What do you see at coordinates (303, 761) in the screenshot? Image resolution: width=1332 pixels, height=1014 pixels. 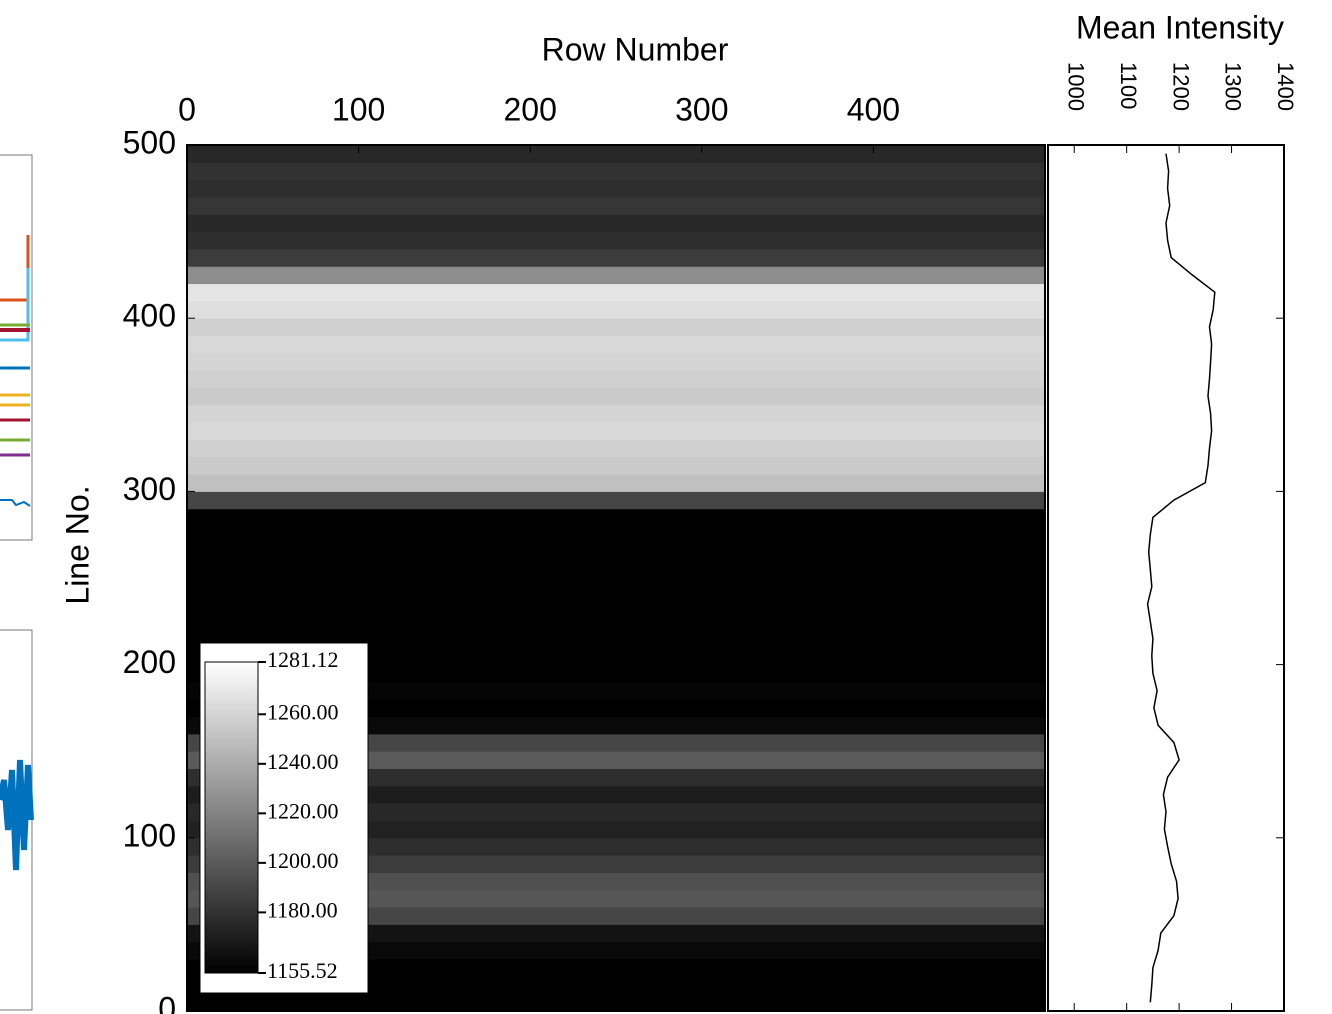 I see `colorbar-label: 1240.00` at bounding box center [303, 761].